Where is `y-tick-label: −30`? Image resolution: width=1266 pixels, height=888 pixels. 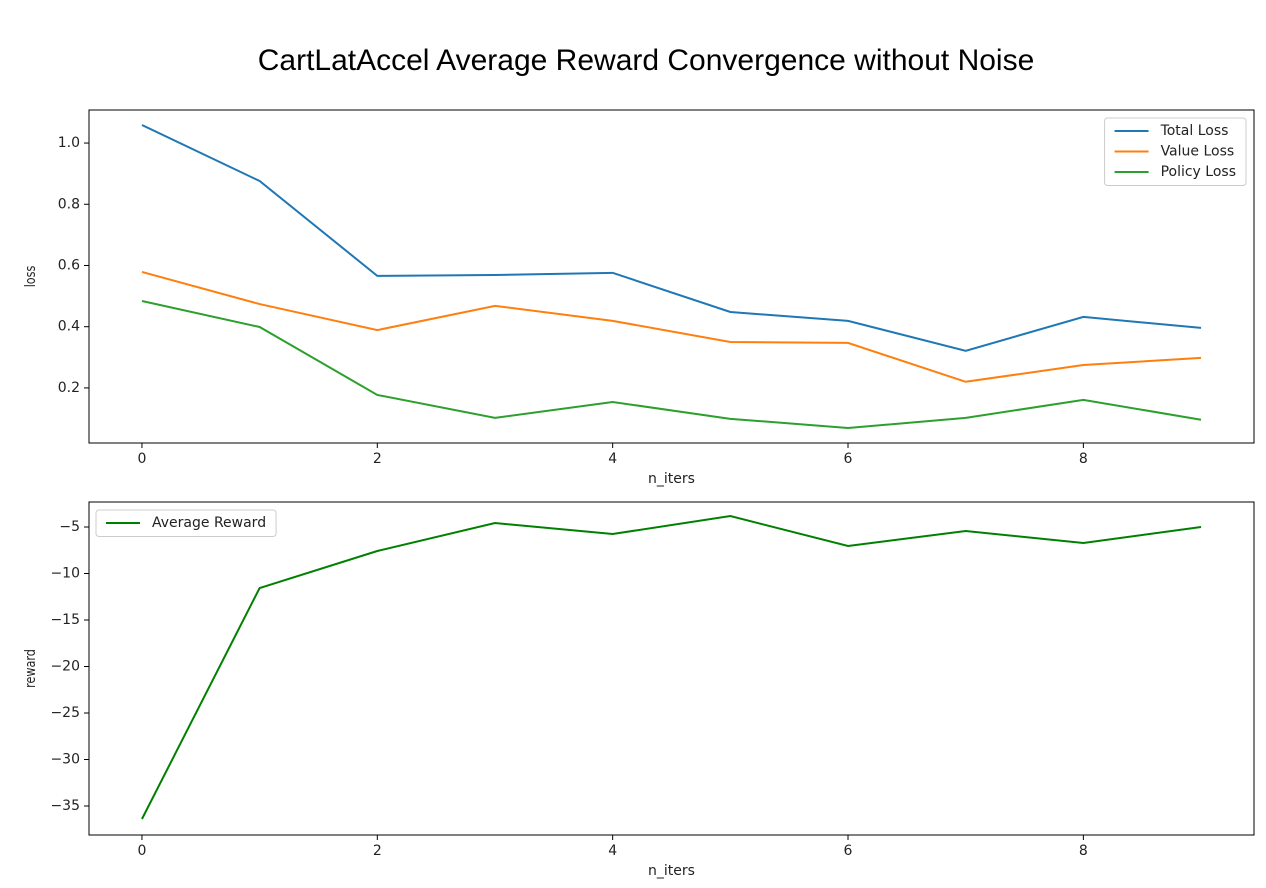
y-tick-label: −30 is located at coordinates (65, 759).